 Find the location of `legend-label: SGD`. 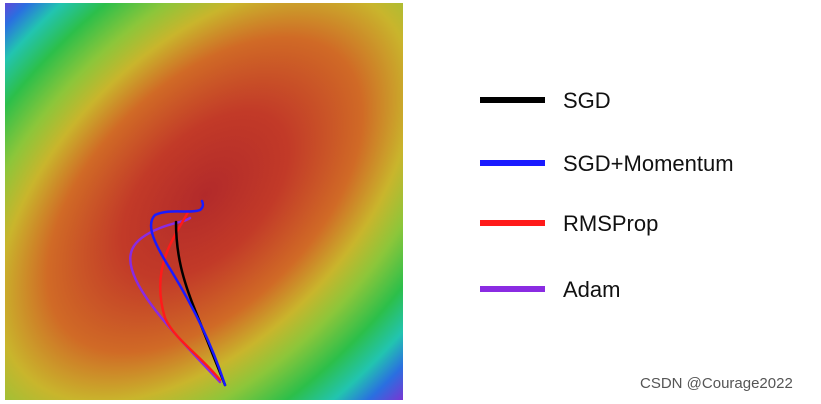

legend-label: SGD is located at coordinates (587, 100).